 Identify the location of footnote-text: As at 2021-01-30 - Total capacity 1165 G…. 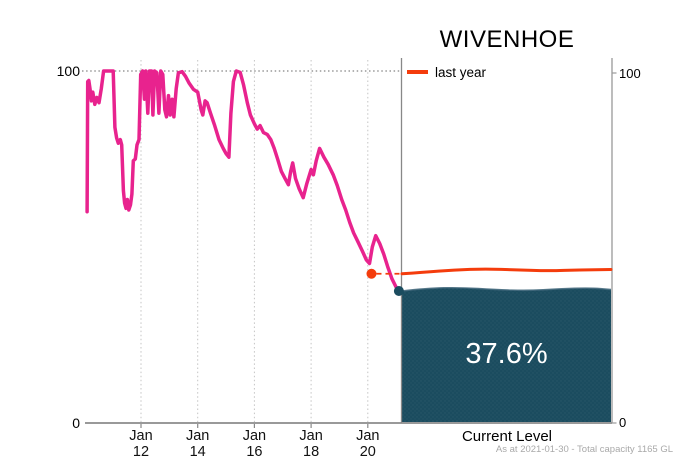
(584, 449).